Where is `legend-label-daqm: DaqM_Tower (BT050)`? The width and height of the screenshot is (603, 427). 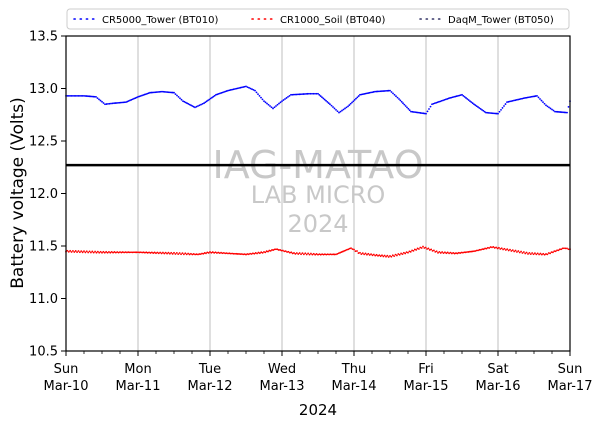 legend-label-daqm: DaqM_Tower (BT050) is located at coordinates (501, 20).